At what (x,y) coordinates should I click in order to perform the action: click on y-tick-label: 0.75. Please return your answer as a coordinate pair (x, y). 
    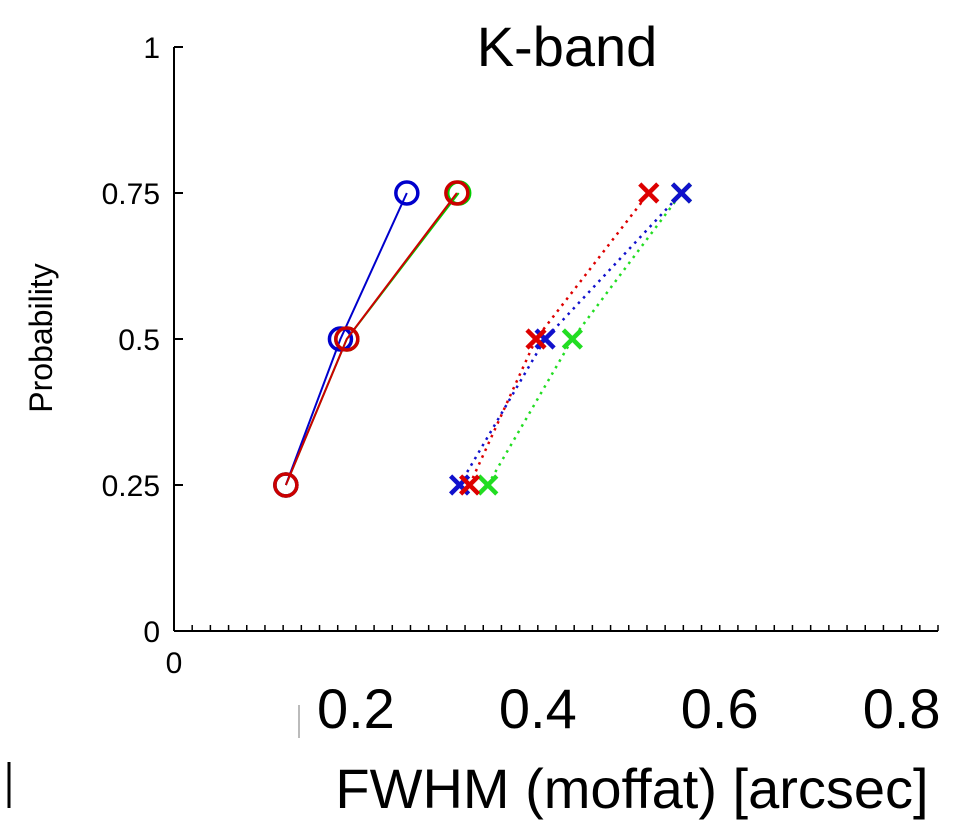
    Looking at the image, I should click on (131, 194).